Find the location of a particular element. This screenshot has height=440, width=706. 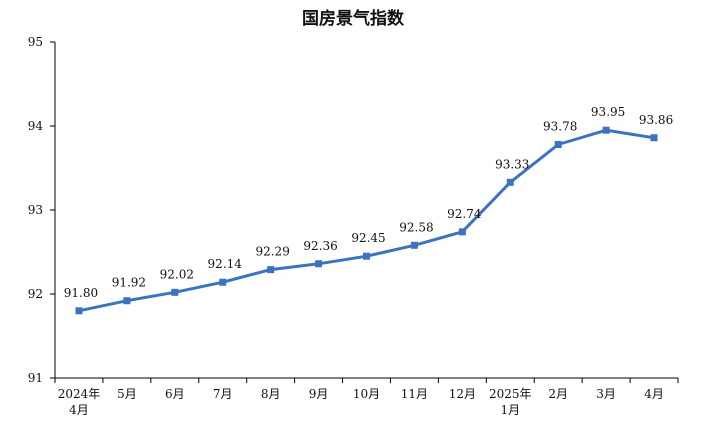

x-tick-label: 1月 is located at coordinates (510, 410).